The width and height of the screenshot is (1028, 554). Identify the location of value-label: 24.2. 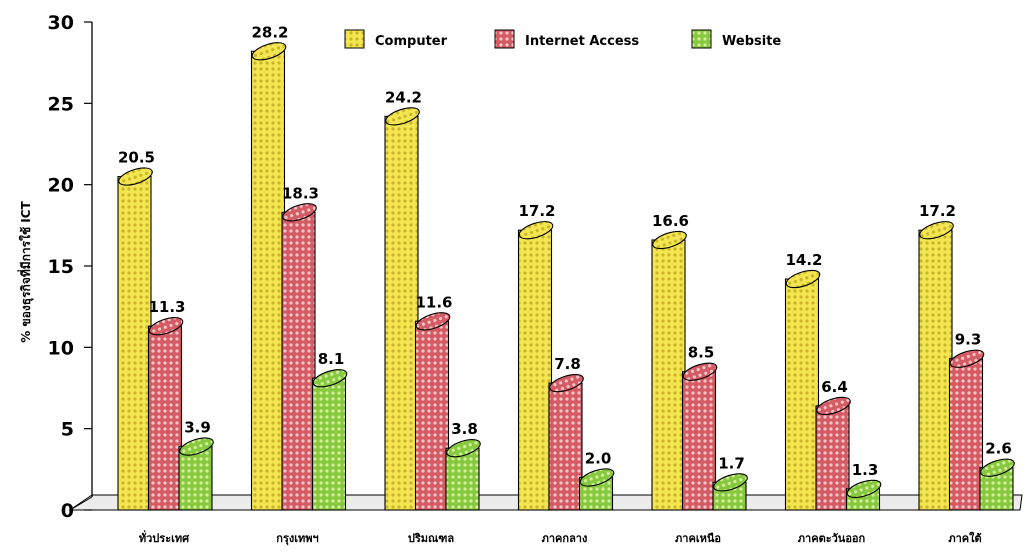
(403, 97).